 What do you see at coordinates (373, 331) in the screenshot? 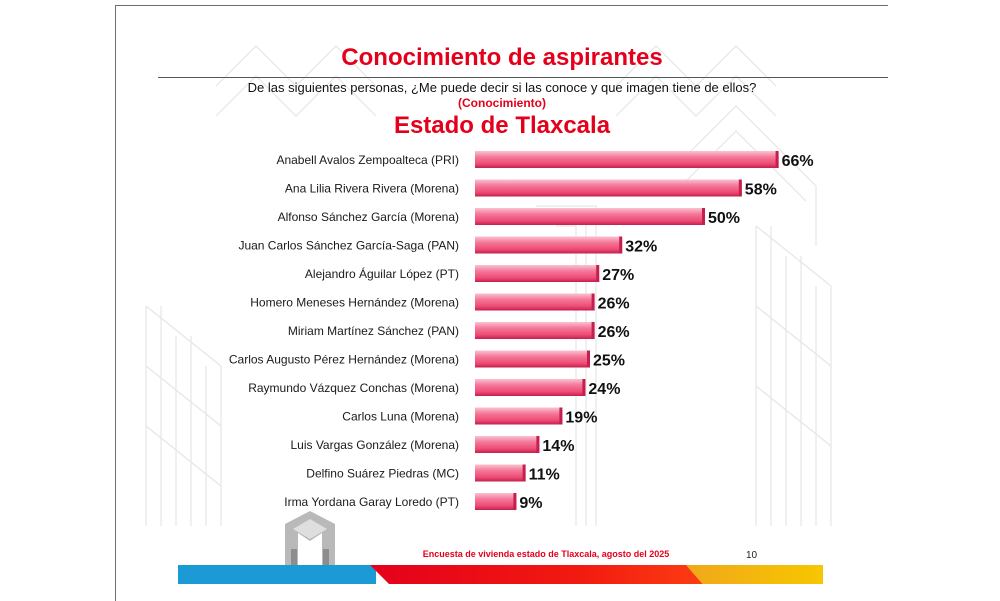
I see `category-label: Miriam Martínez Sánchez (PAN)` at bounding box center [373, 331].